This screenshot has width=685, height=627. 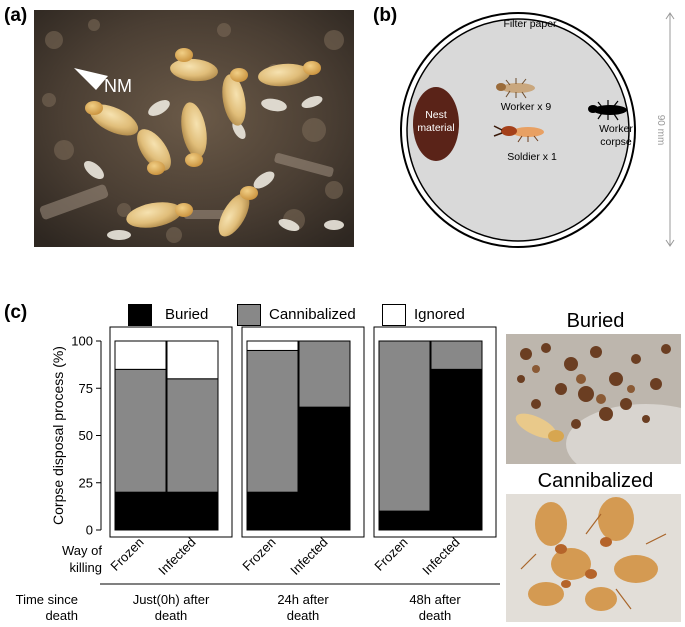 I want to click on worker-termite-icon, so click(x=515, y=88).